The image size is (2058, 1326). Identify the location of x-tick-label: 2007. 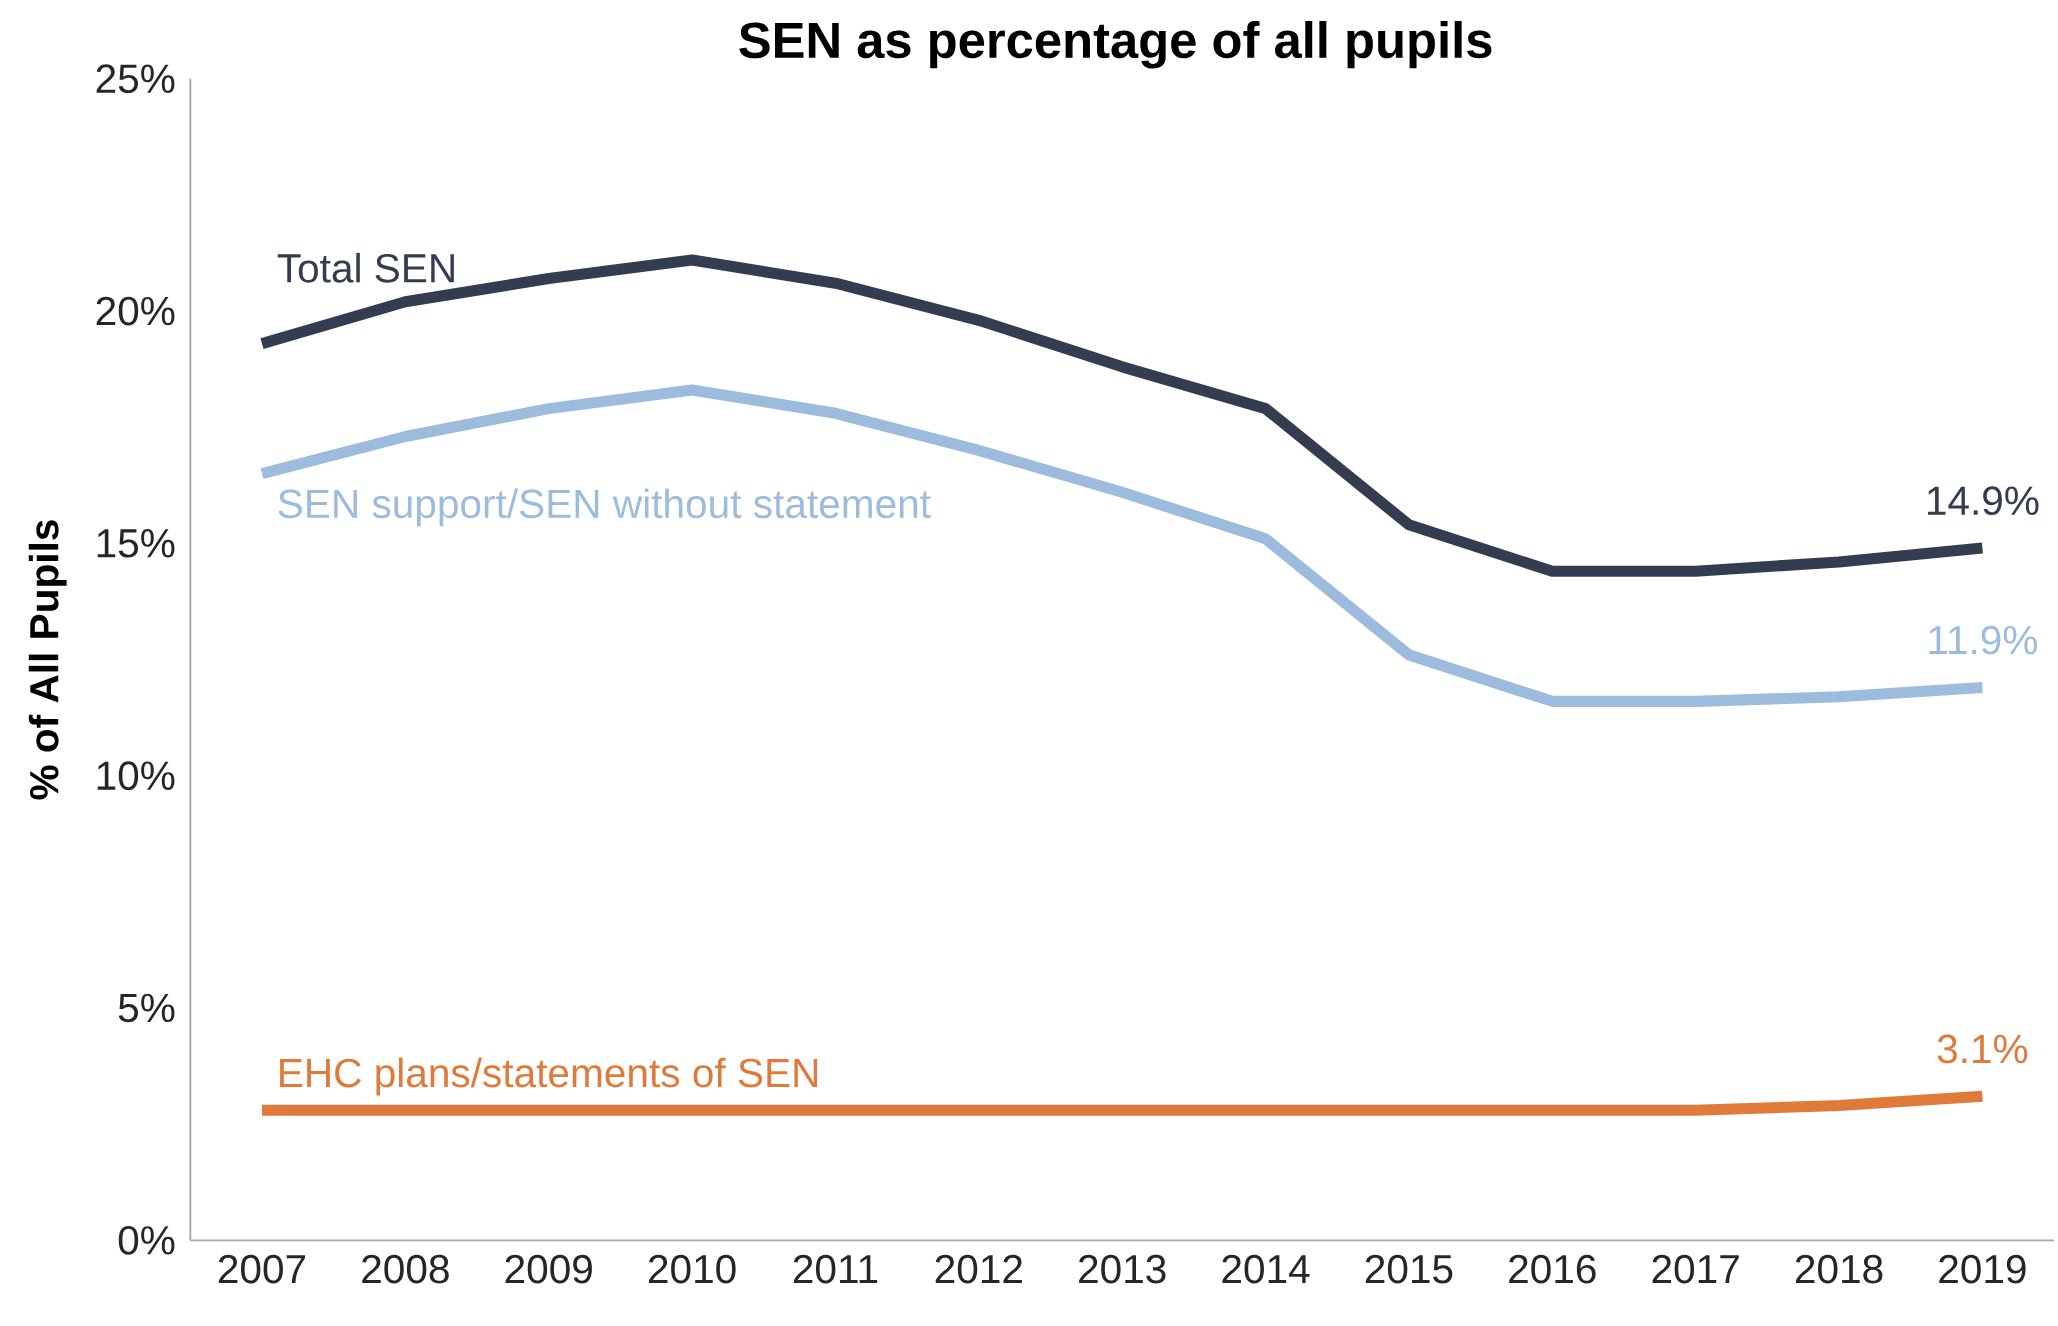
(262, 1269).